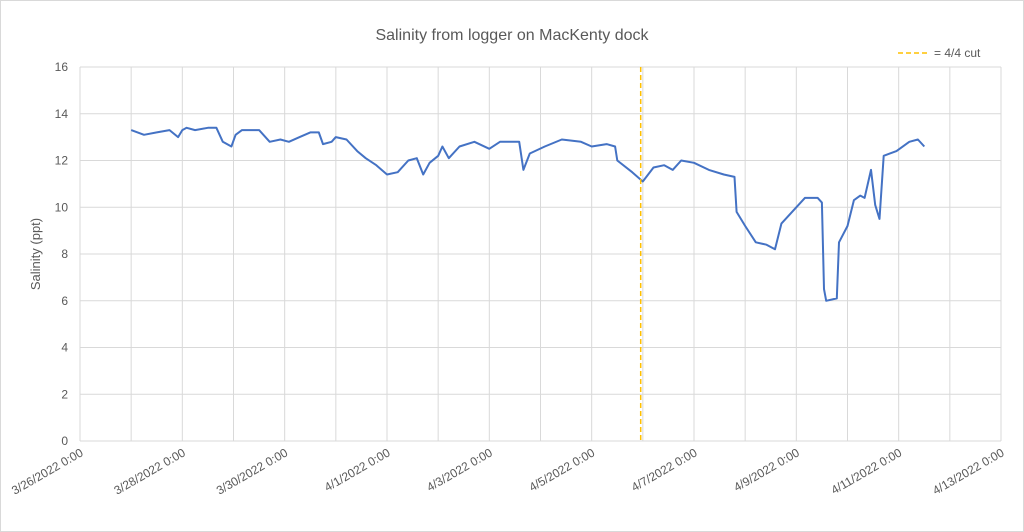  I want to click on y-tick-label: 16, so click(62, 67).